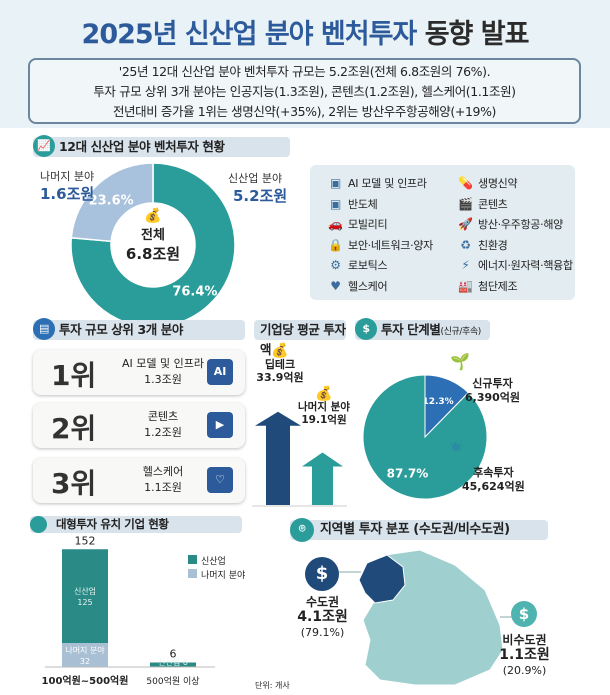  I want to click on legend-label: 친환경, so click(493, 245).